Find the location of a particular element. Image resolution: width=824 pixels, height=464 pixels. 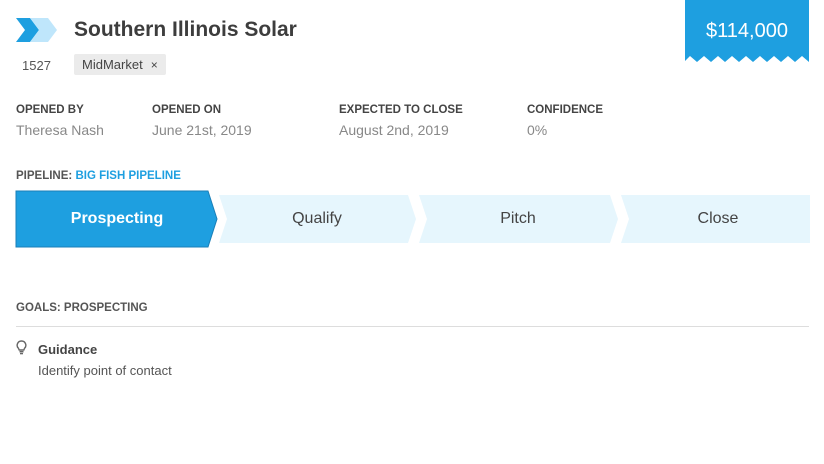

stage-shape-close is located at coordinates (715, 219).